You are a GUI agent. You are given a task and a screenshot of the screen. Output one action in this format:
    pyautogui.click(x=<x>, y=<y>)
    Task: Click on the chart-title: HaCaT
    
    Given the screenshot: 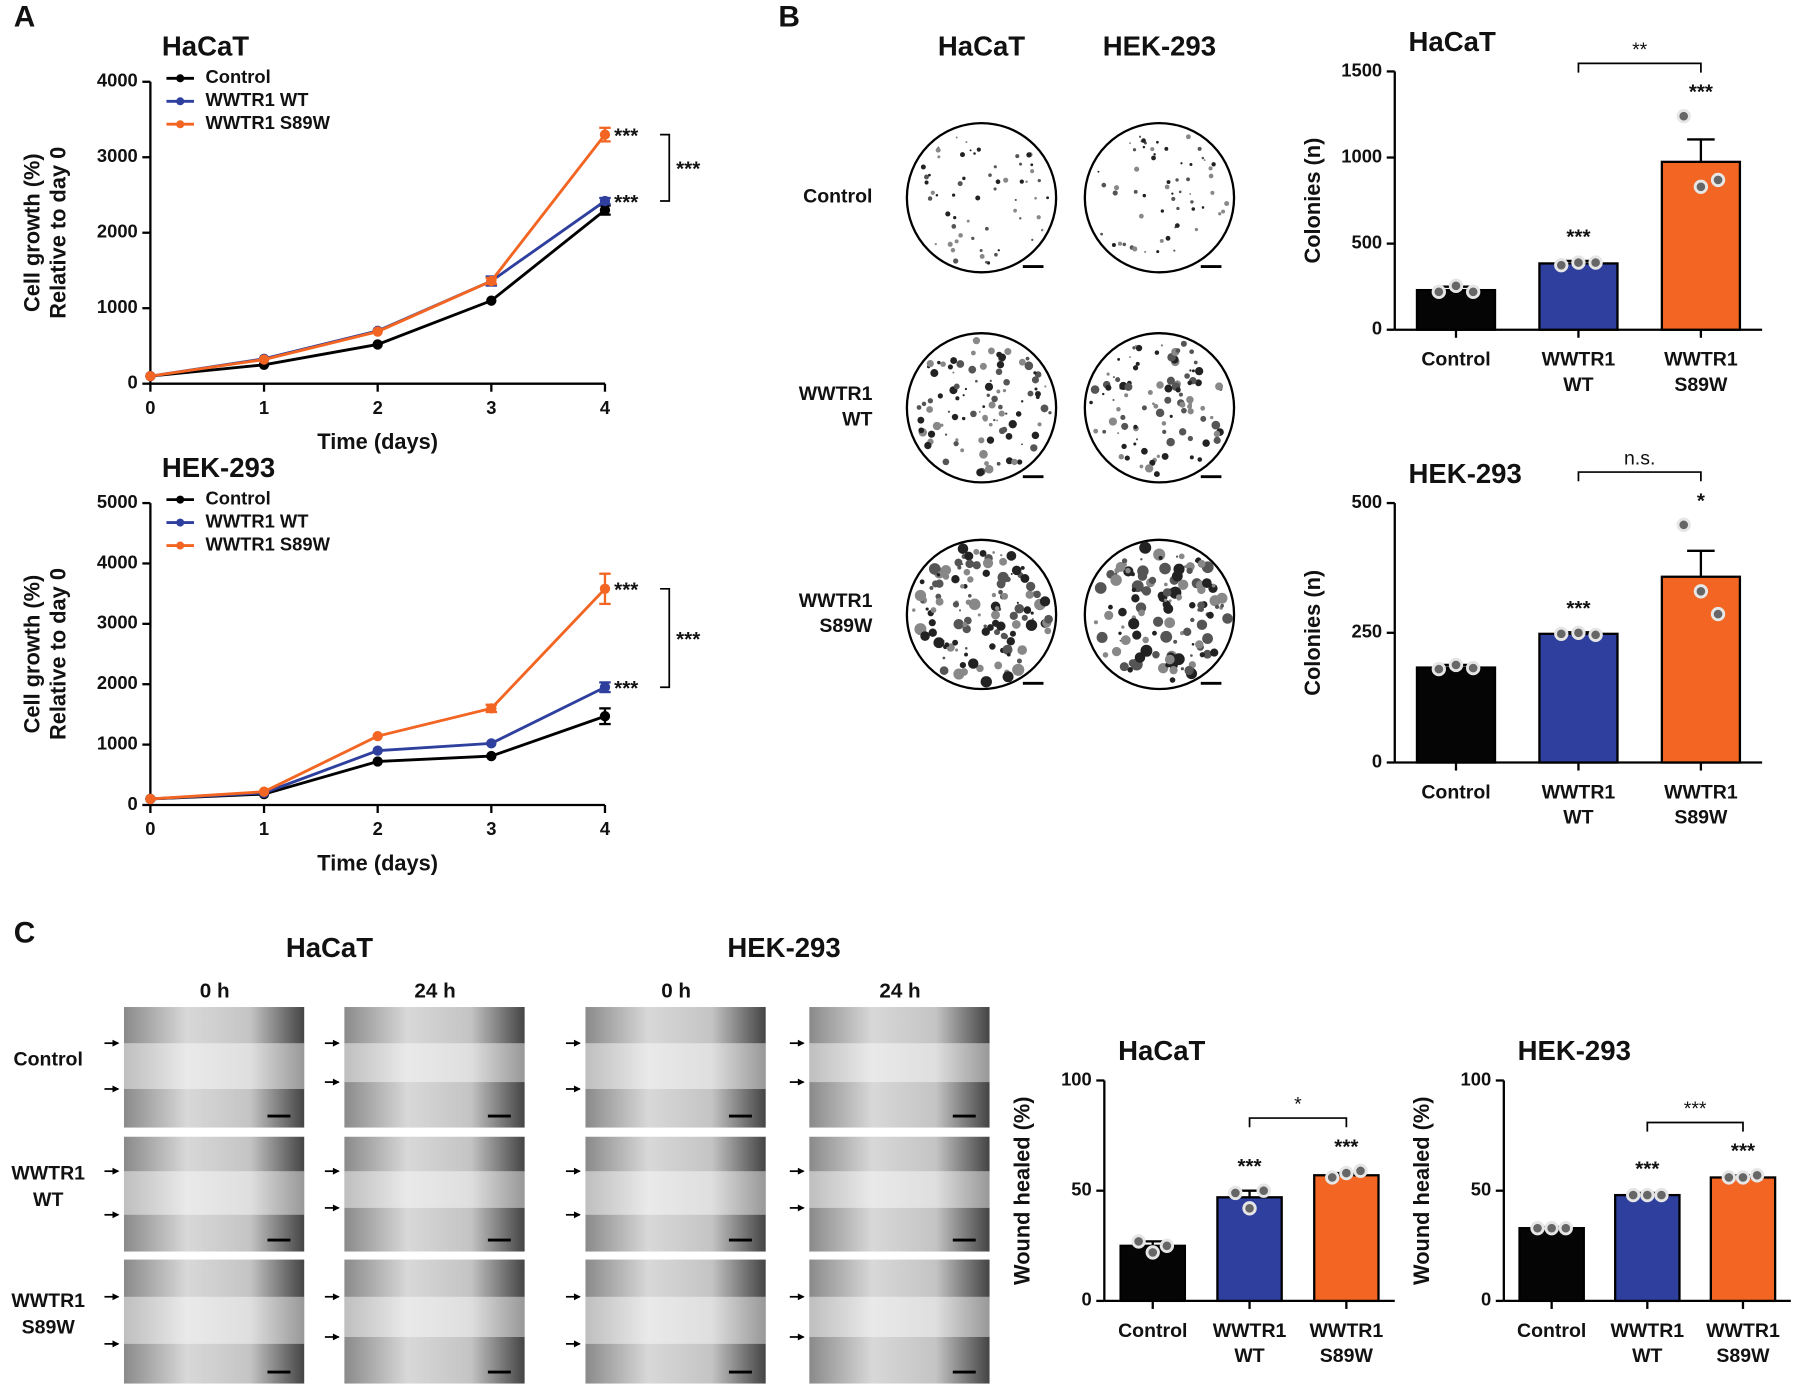 What is the action you would take?
    pyautogui.click(x=205, y=46)
    